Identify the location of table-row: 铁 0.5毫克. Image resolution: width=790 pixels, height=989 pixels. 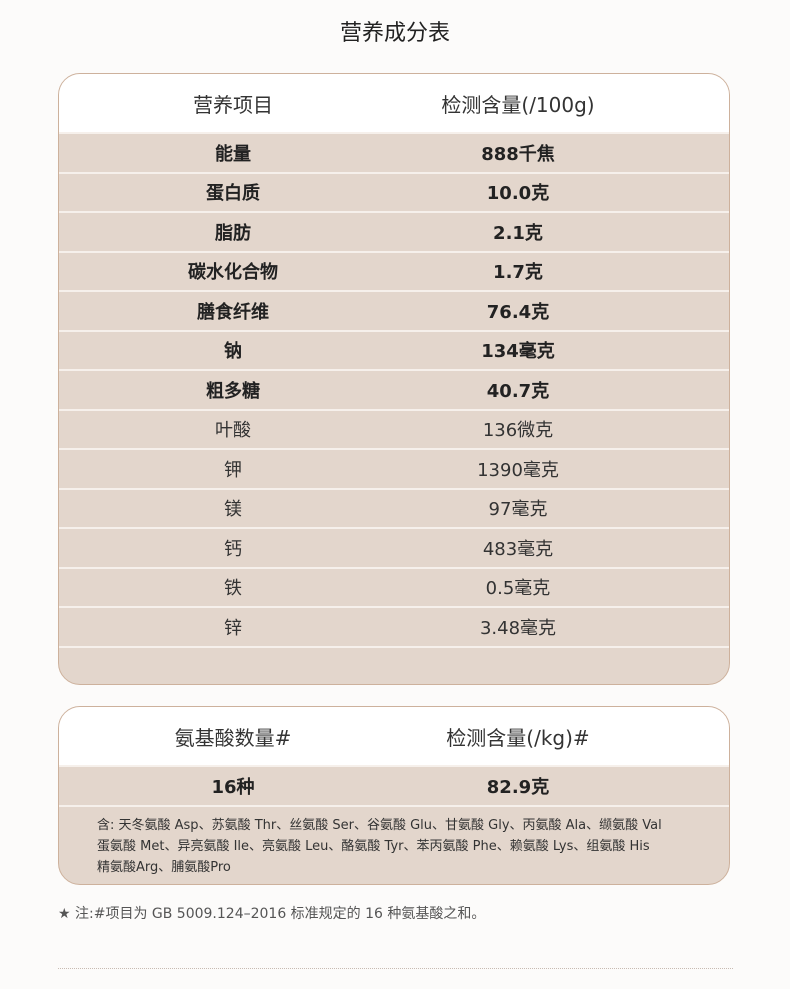
(394, 586).